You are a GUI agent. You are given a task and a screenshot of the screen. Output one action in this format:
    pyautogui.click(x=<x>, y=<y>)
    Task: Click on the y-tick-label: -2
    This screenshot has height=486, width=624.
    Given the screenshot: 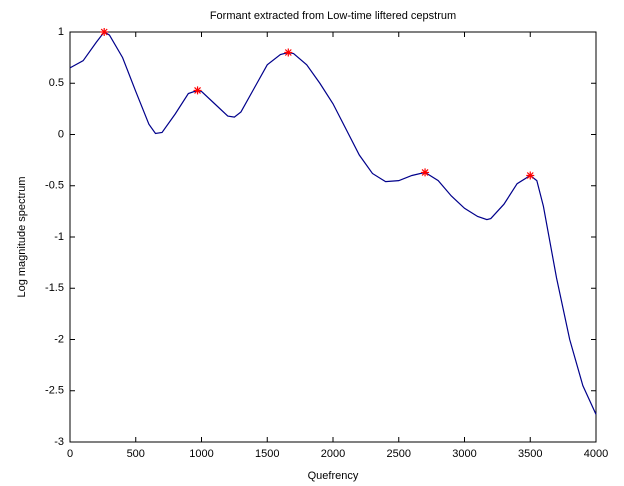 What is the action you would take?
    pyautogui.click(x=59, y=339)
    